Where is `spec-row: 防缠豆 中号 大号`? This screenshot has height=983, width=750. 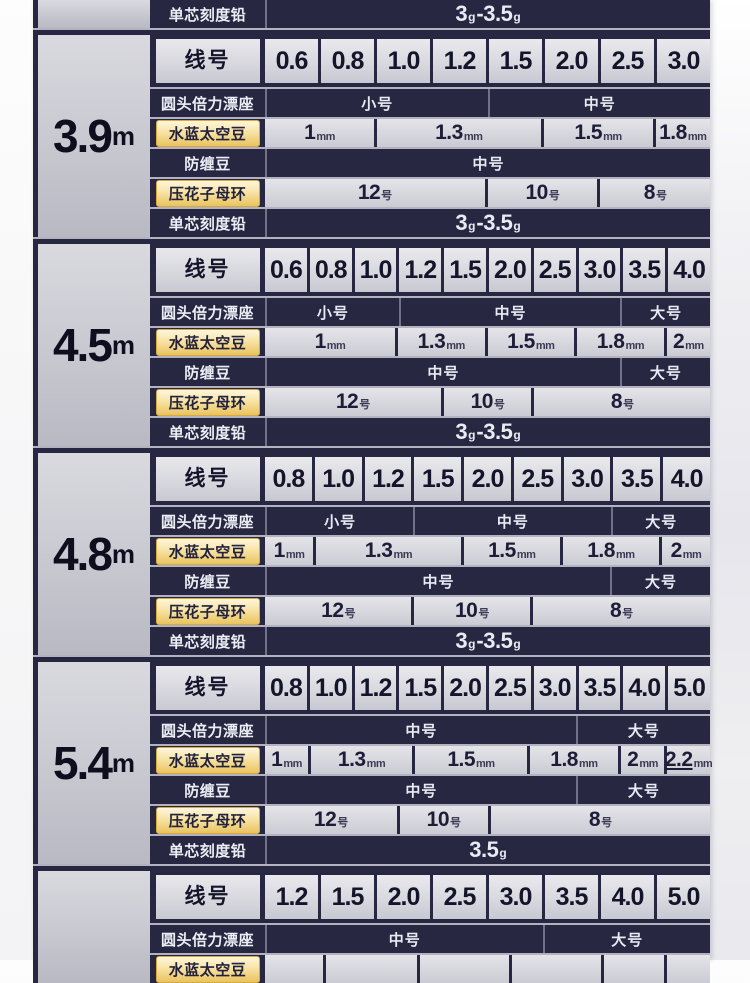 spec-row: 防缠豆 中号 大号 is located at coordinates (430, 371).